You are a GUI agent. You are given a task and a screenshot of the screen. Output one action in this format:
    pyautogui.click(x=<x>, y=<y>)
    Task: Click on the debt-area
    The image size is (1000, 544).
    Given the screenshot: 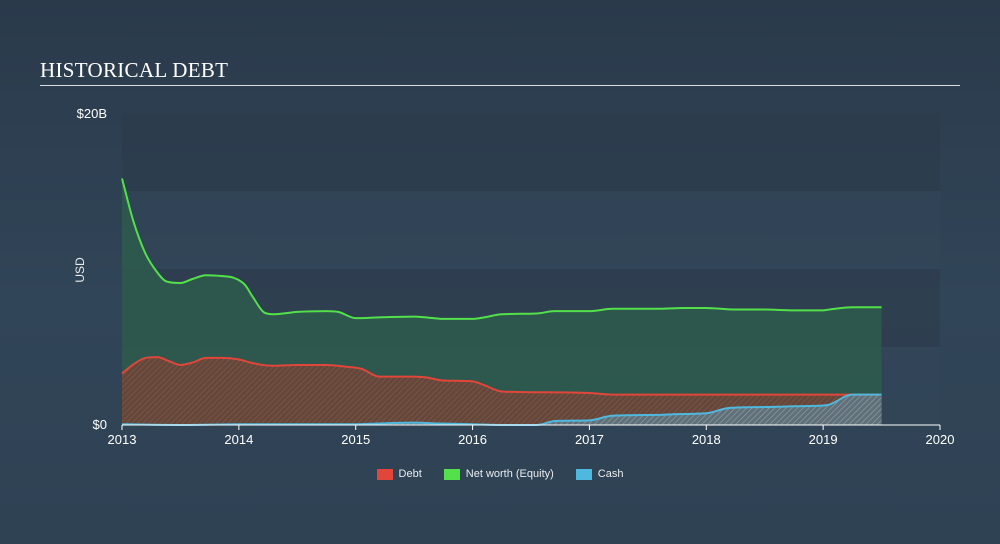 What is the action you would take?
    pyautogui.click(x=502, y=391)
    